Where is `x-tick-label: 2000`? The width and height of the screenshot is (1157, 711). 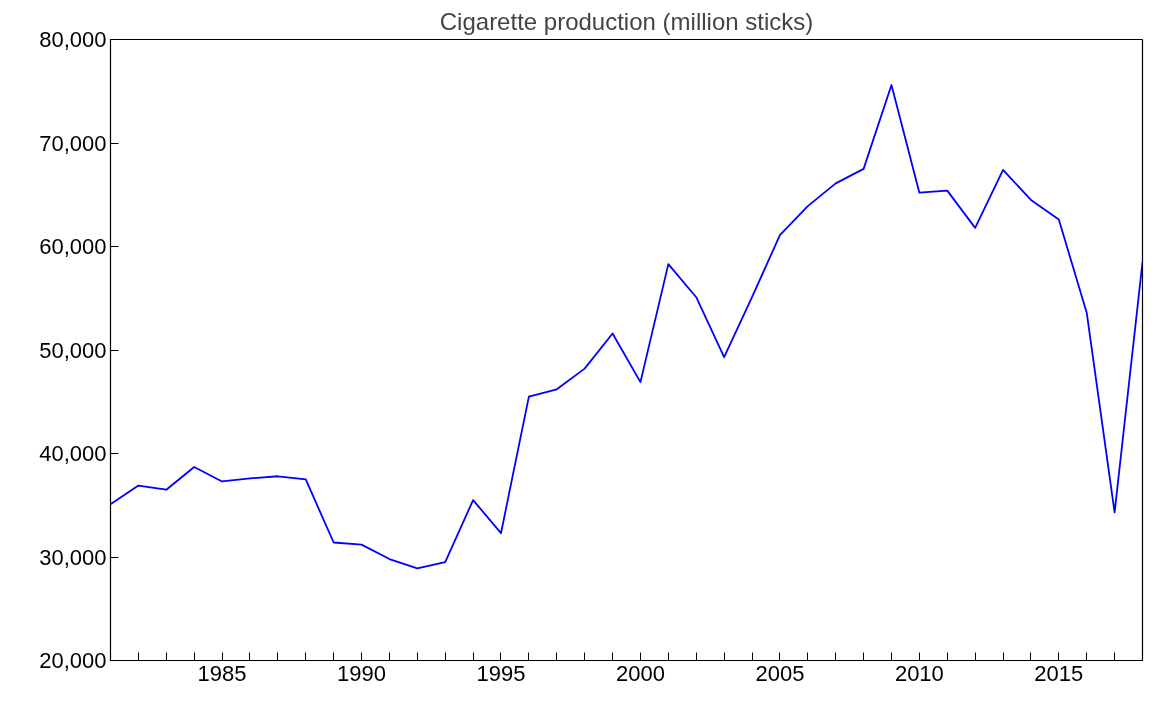 x-tick-label: 2000 is located at coordinates (640, 673).